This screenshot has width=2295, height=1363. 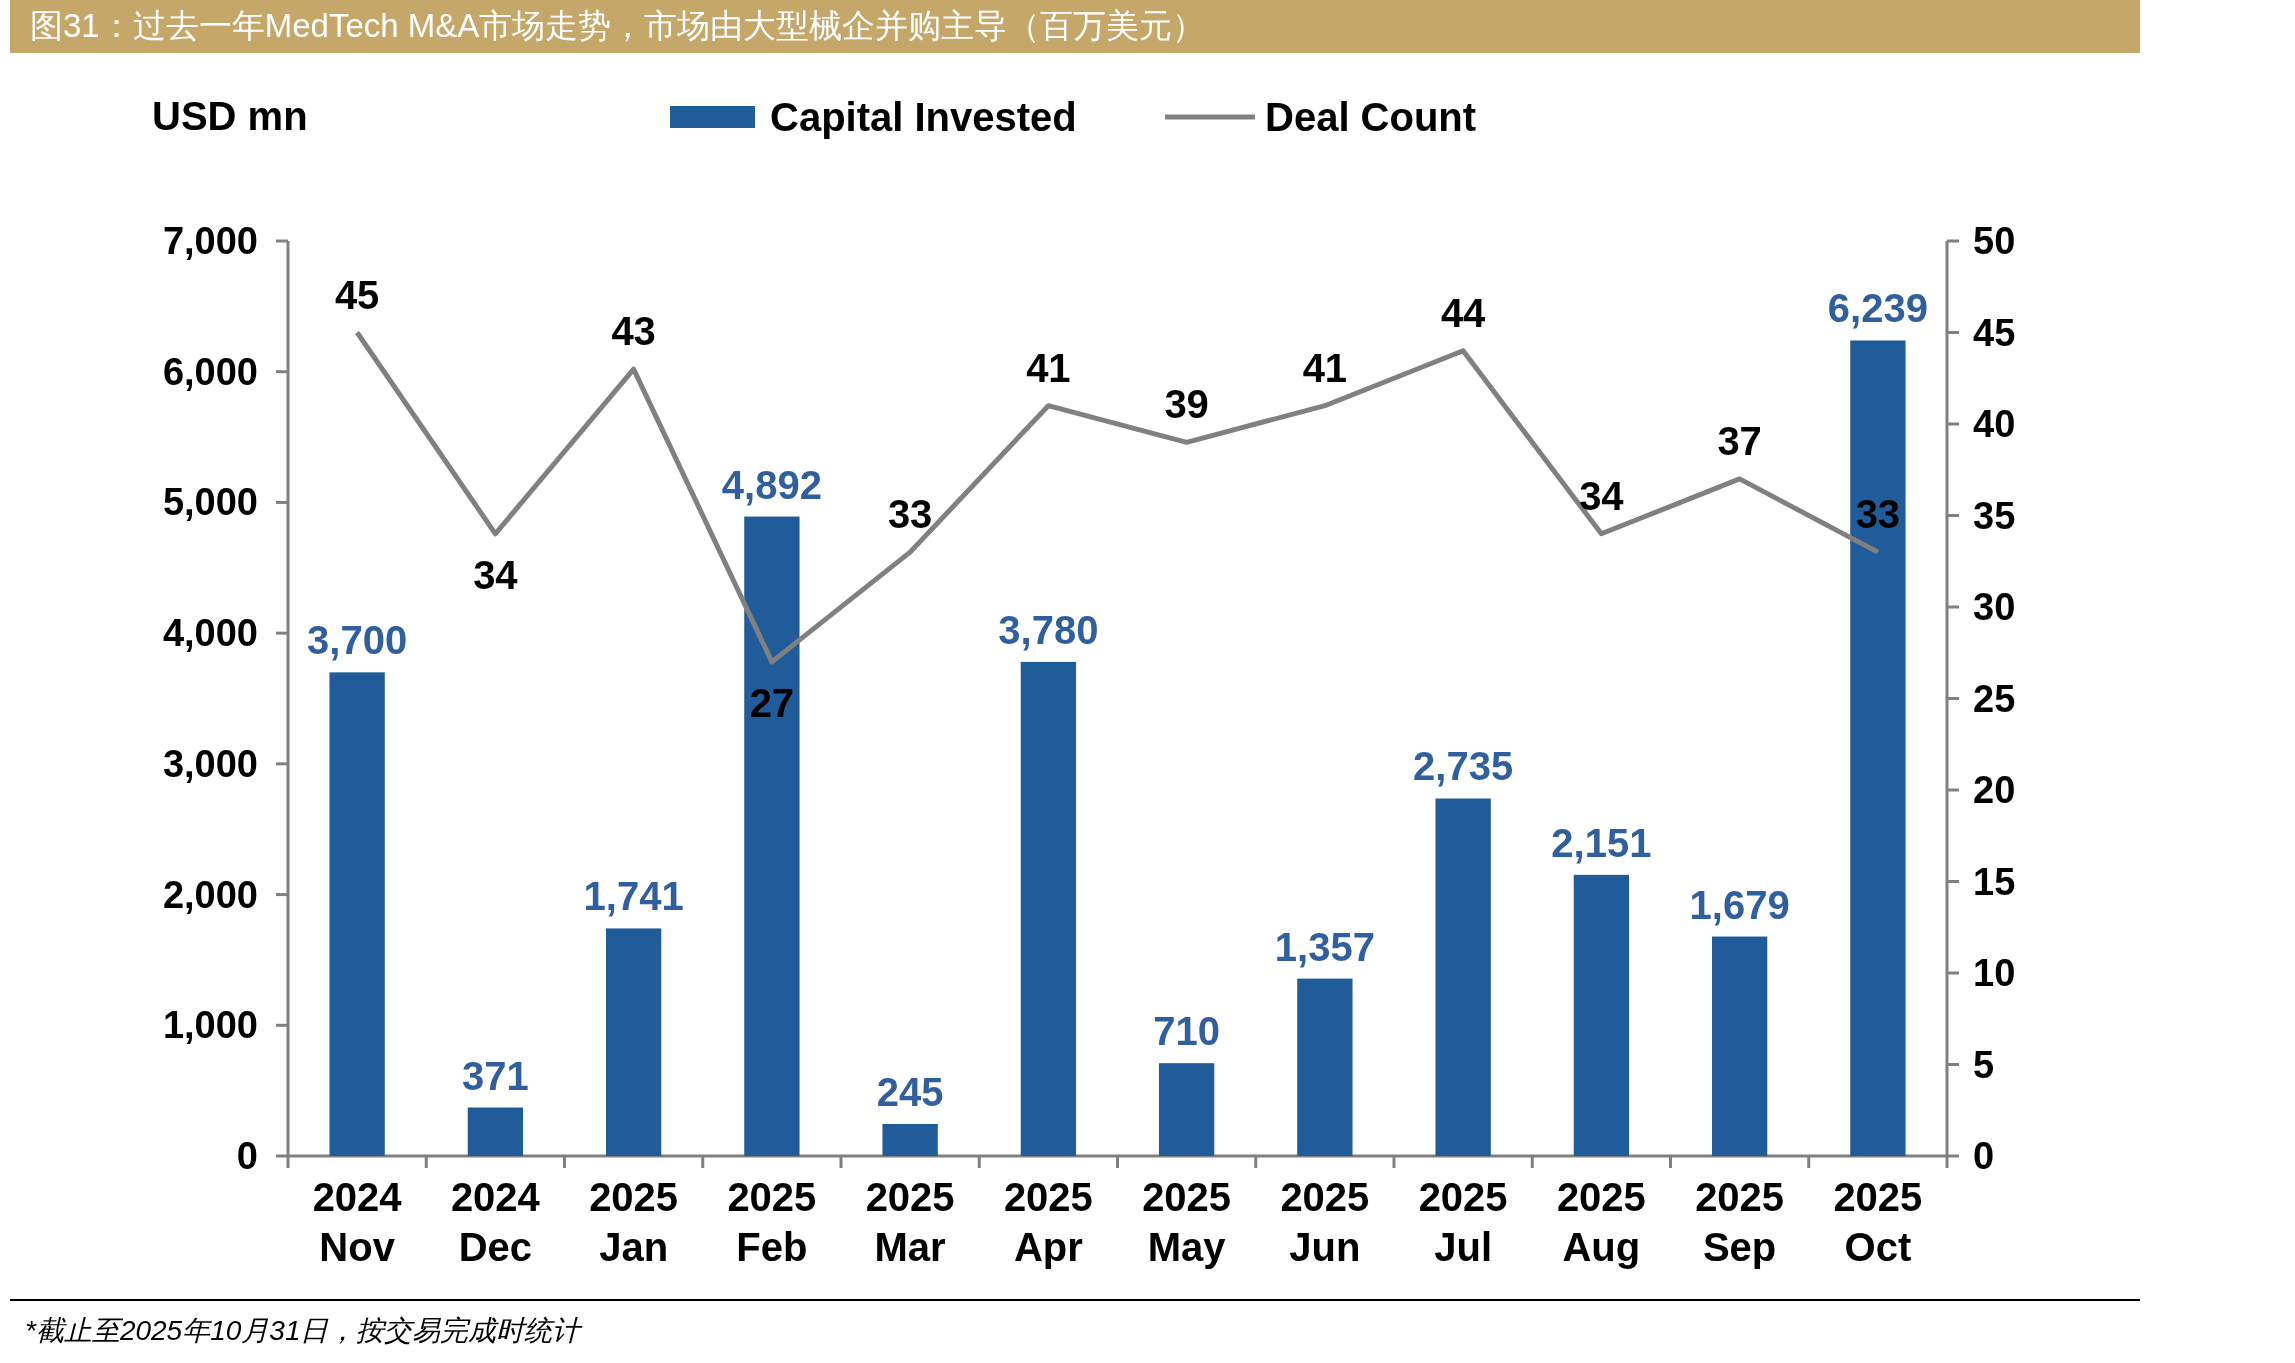 What do you see at coordinates (210, 763) in the screenshot?
I see `y-tick-label: 3,000` at bounding box center [210, 763].